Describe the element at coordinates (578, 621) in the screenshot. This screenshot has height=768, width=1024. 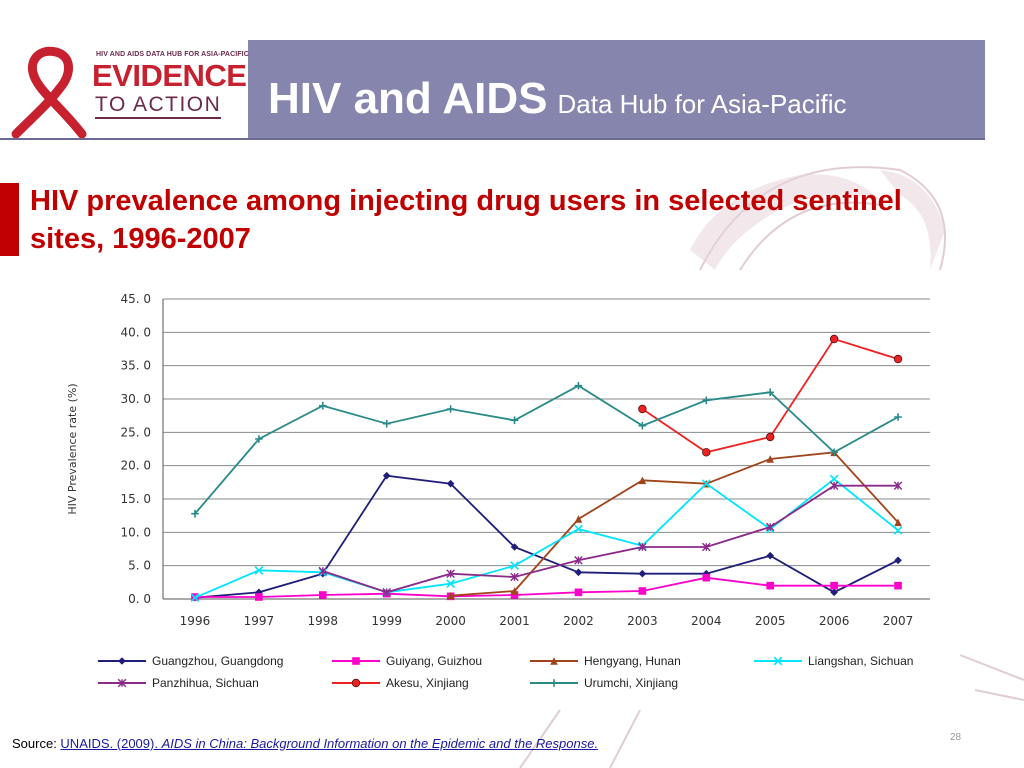
I see `x-tick-label: 2002` at that location.